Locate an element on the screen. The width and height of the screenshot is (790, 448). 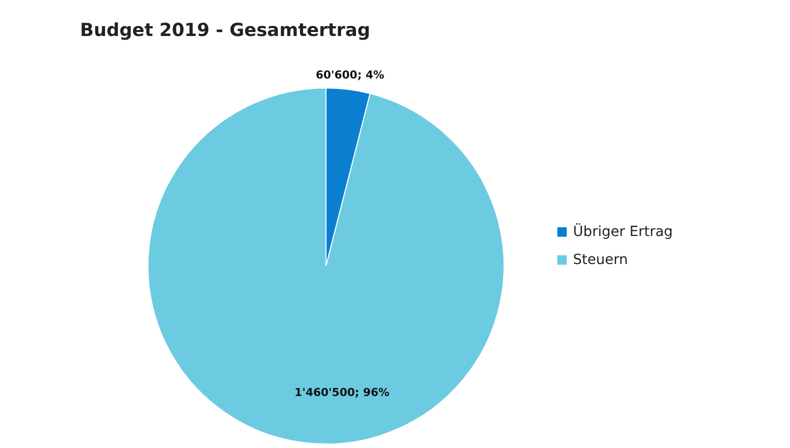
data-label: 60'600; 4% is located at coordinates (350, 75).